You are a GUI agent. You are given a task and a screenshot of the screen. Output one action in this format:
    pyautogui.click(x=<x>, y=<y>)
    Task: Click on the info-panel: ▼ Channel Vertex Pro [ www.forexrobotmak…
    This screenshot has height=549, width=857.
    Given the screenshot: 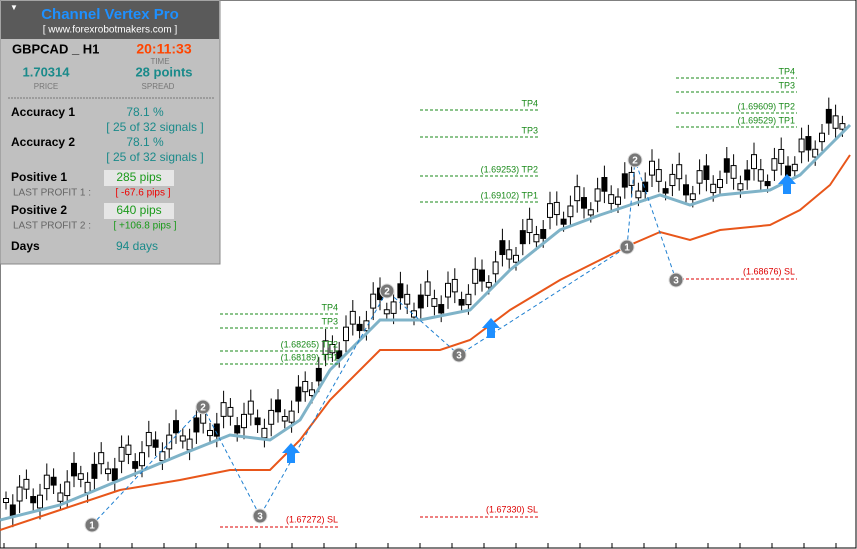 What is the action you would take?
    pyautogui.click(x=110, y=132)
    